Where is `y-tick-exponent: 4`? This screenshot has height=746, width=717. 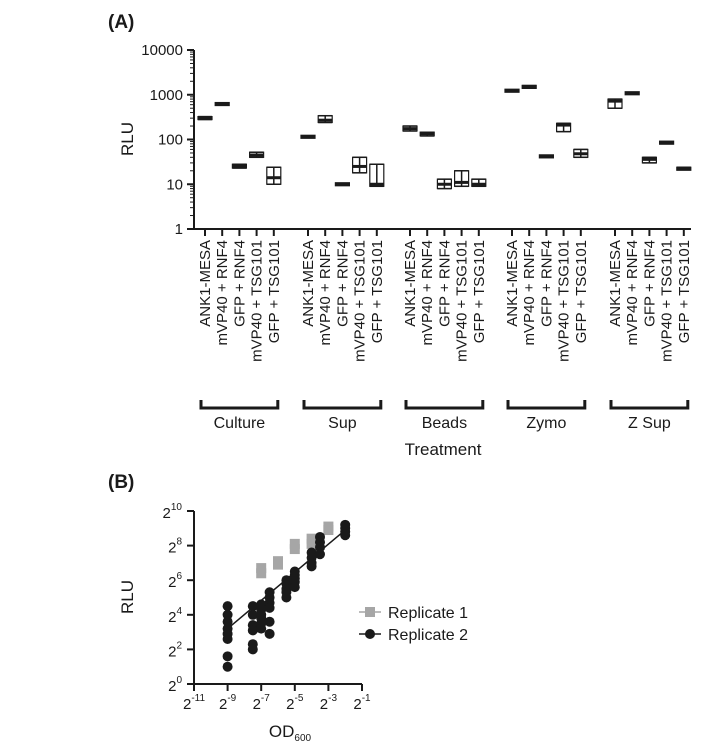 y-tick-exponent: 4 is located at coordinates (179, 611).